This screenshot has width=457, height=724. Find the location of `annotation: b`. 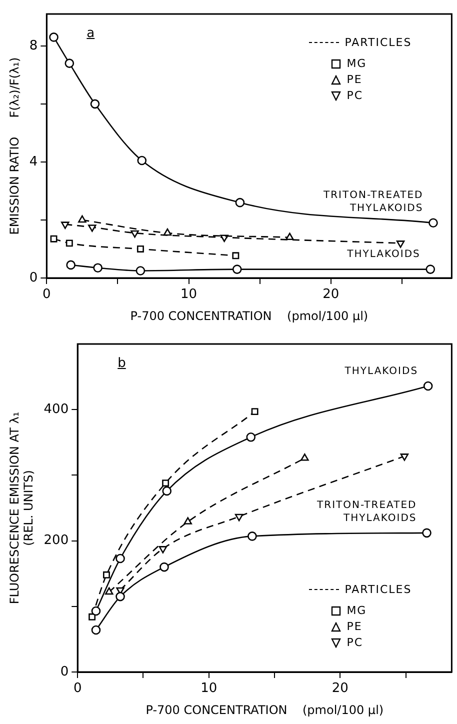

annotation: b is located at coordinates (122, 363).